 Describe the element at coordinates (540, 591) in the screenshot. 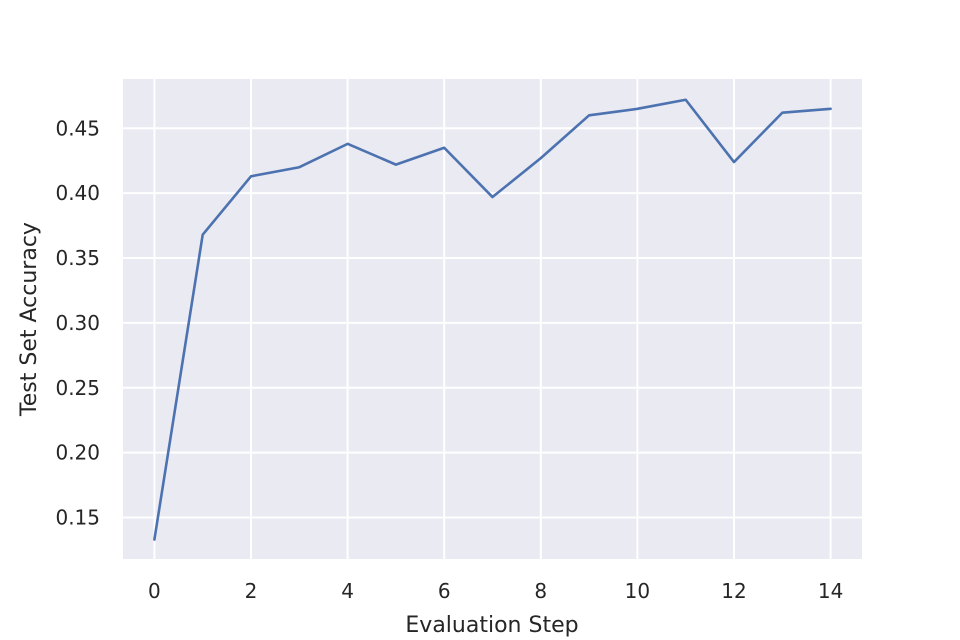

I see `x-tick-label: 8` at that location.